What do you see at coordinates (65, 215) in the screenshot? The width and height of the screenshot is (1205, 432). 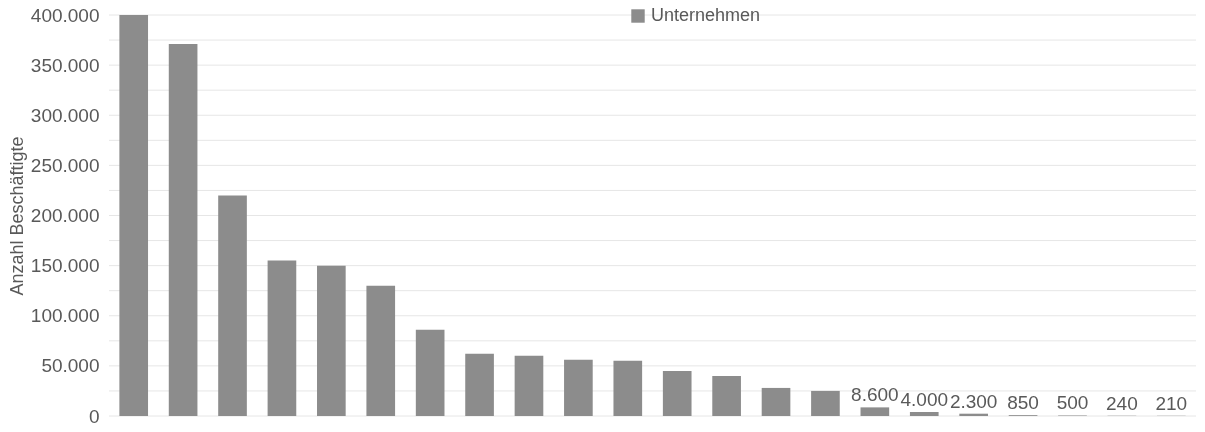 I see `y-tick-label: 200.000` at bounding box center [65, 215].